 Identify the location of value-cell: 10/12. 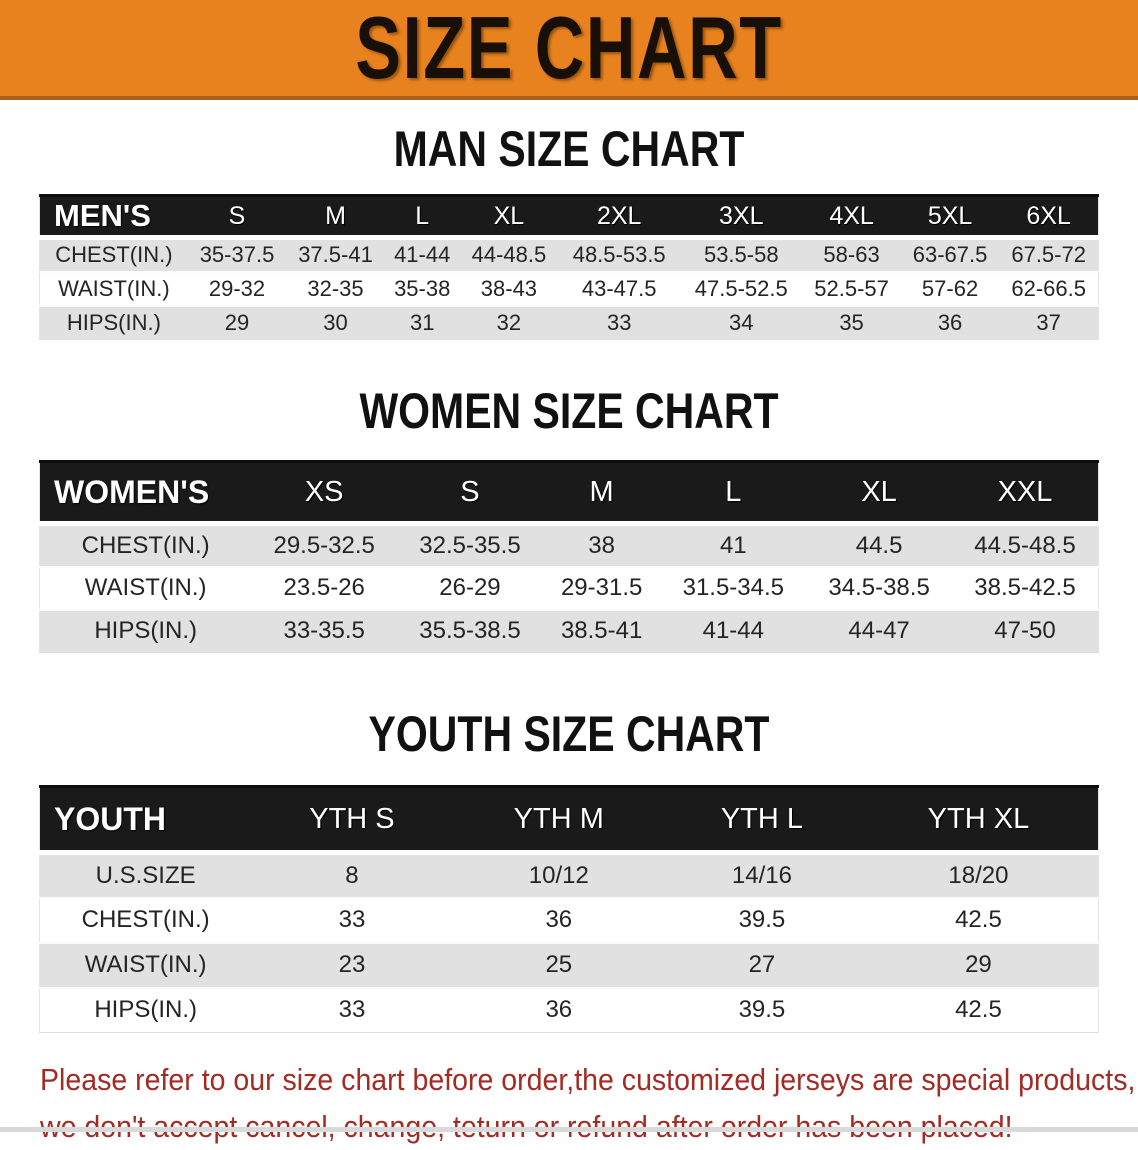
(559, 875).